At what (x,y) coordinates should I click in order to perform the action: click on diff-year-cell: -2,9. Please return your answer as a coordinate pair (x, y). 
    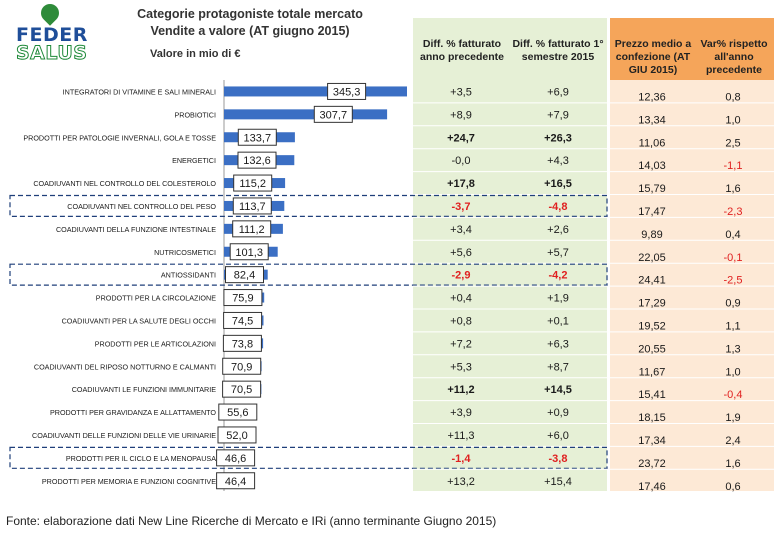
    Looking at the image, I should click on (461, 276).